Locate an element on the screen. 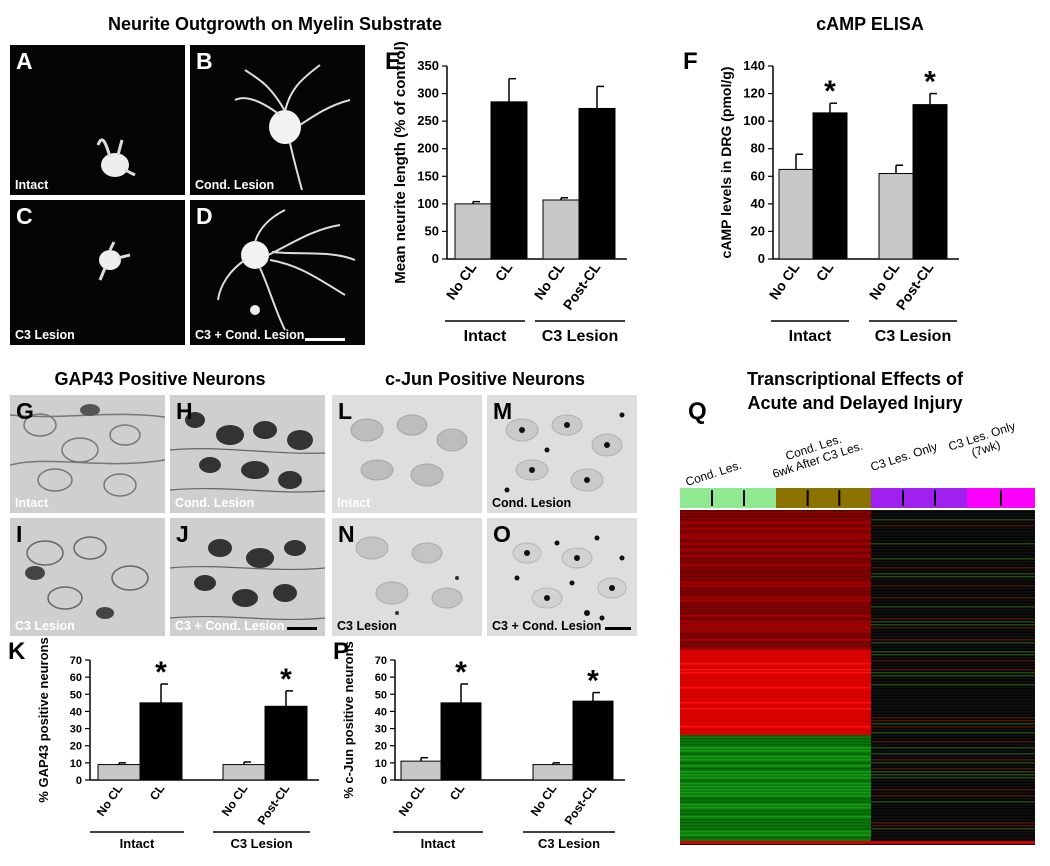 The image size is (1050, 866). panel-letter-m: M is located at coordinates (503, 411).